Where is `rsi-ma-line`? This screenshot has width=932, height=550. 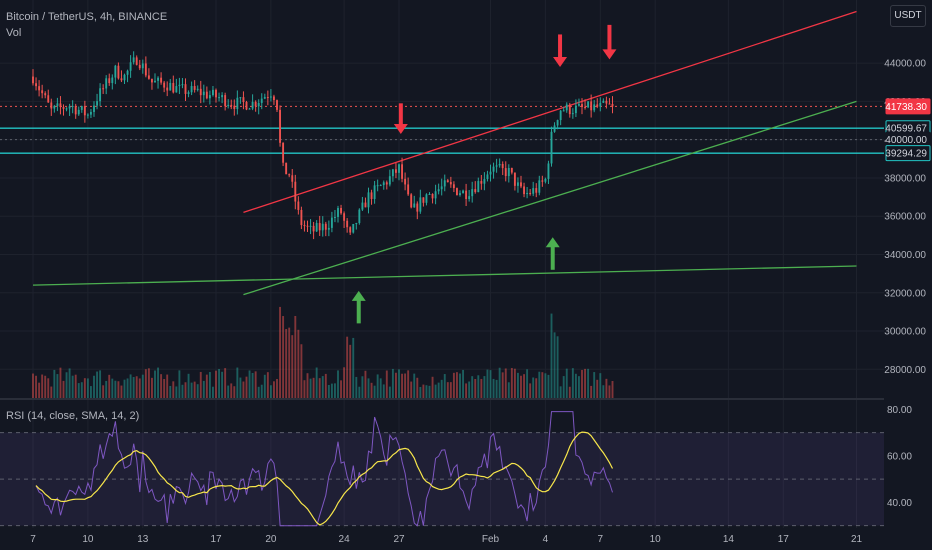 rsi-ma-line is located at coordinates (324, 478).